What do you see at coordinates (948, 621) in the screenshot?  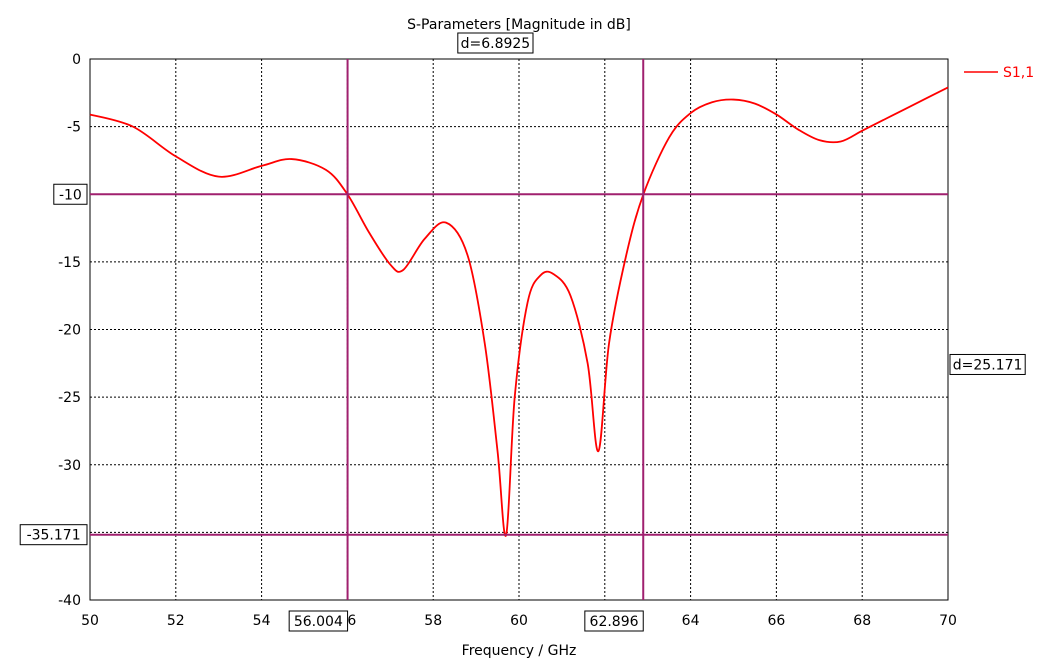 I see `x-tick-label: 70` at bounding box center [948, 621].